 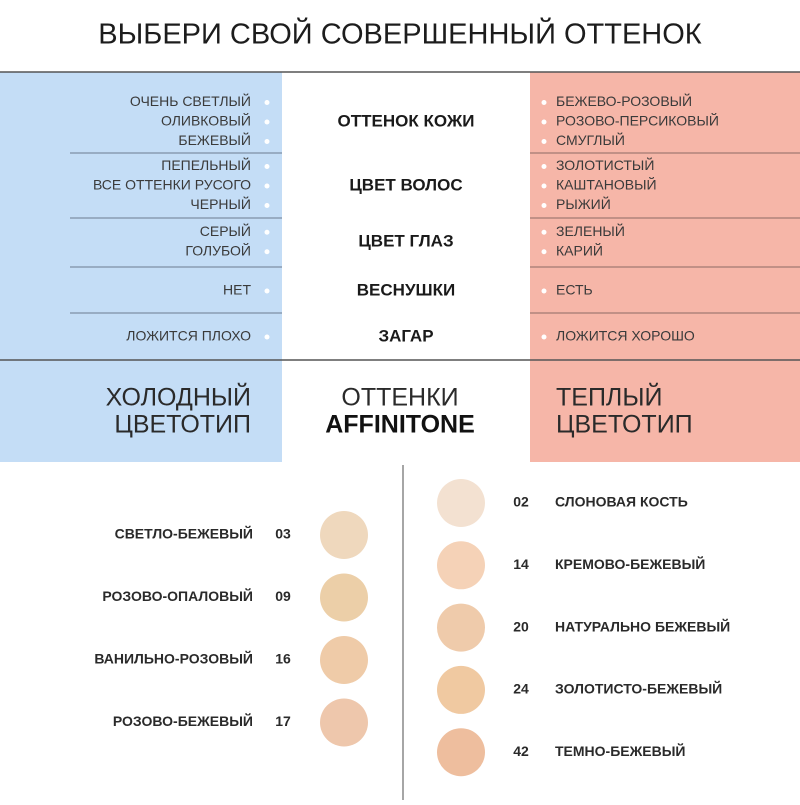 I want to click on row-label: ЗАГАР, so click(x=405, y=335).